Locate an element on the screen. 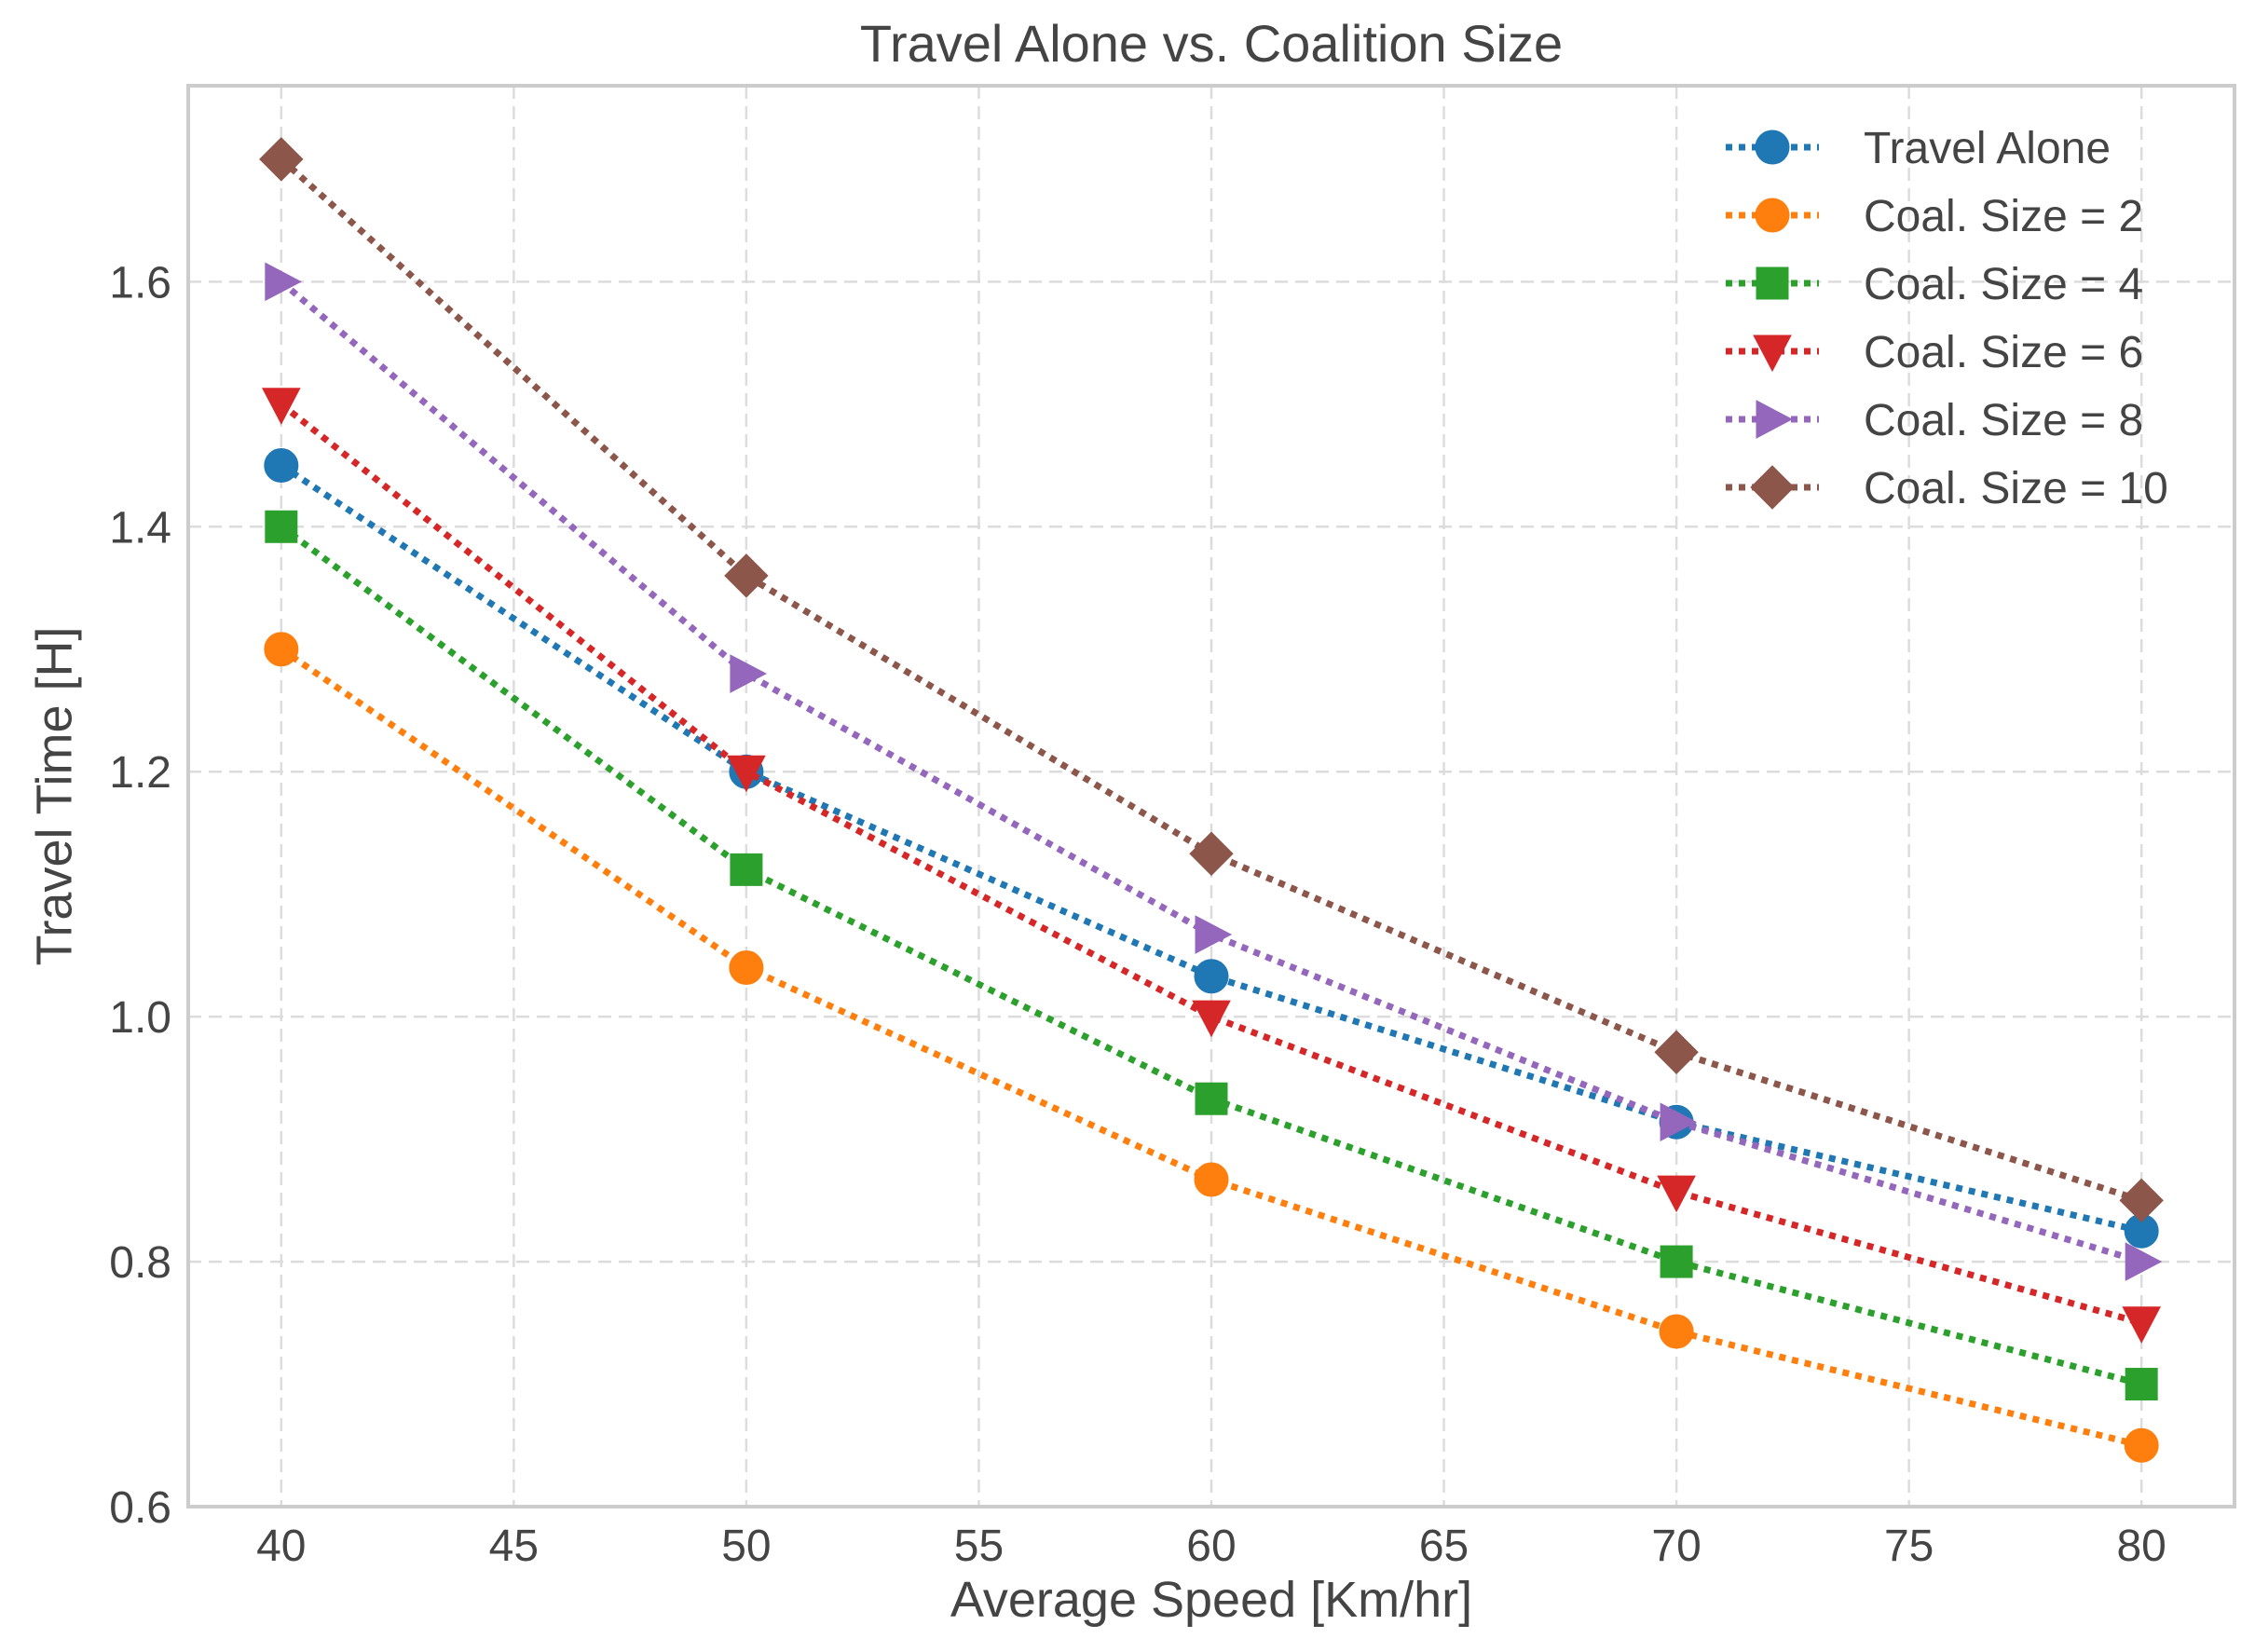 The width and height of the screenshot is (2255, 1652). legend-item: Coal. Size = 2 is located at coordinates (1934, 216).